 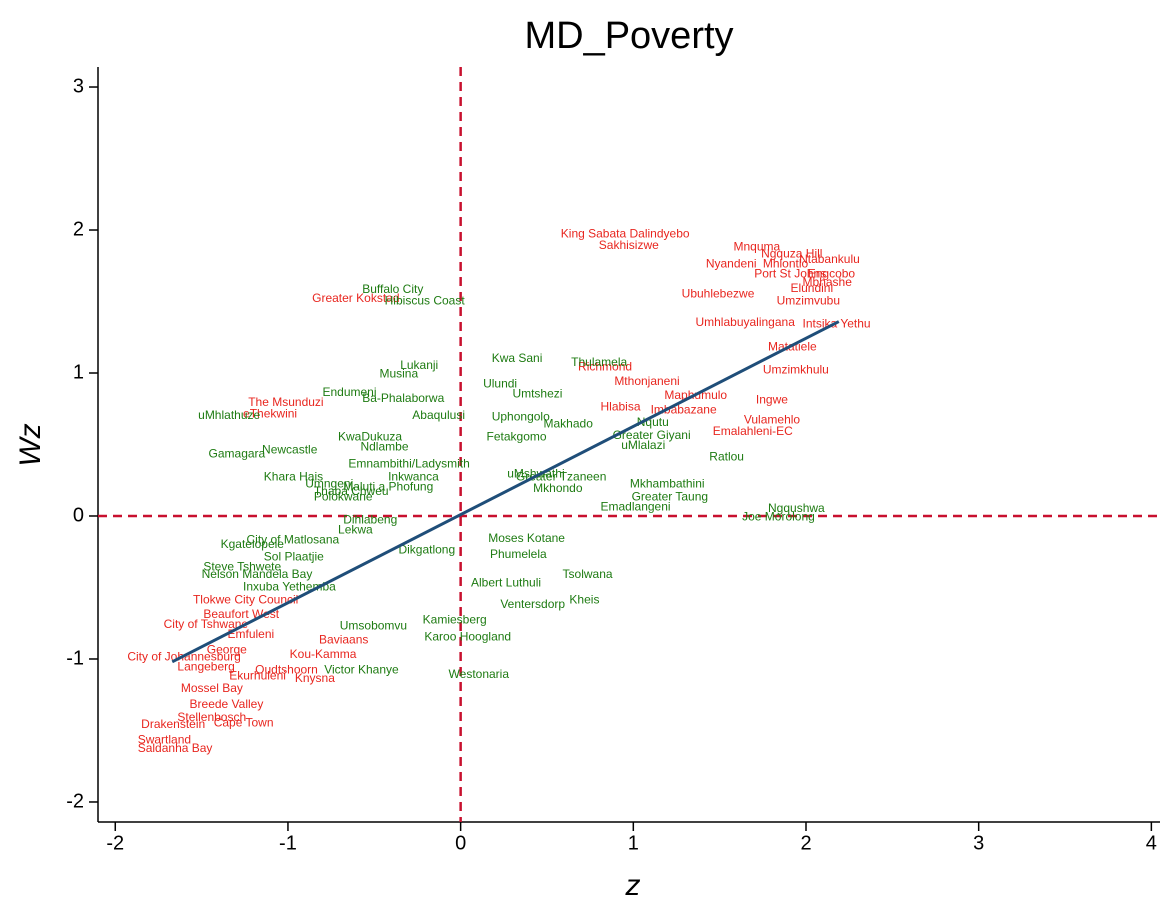 I want to click on point-label: Umhlabuyalingana, so click(x=745, y=322).